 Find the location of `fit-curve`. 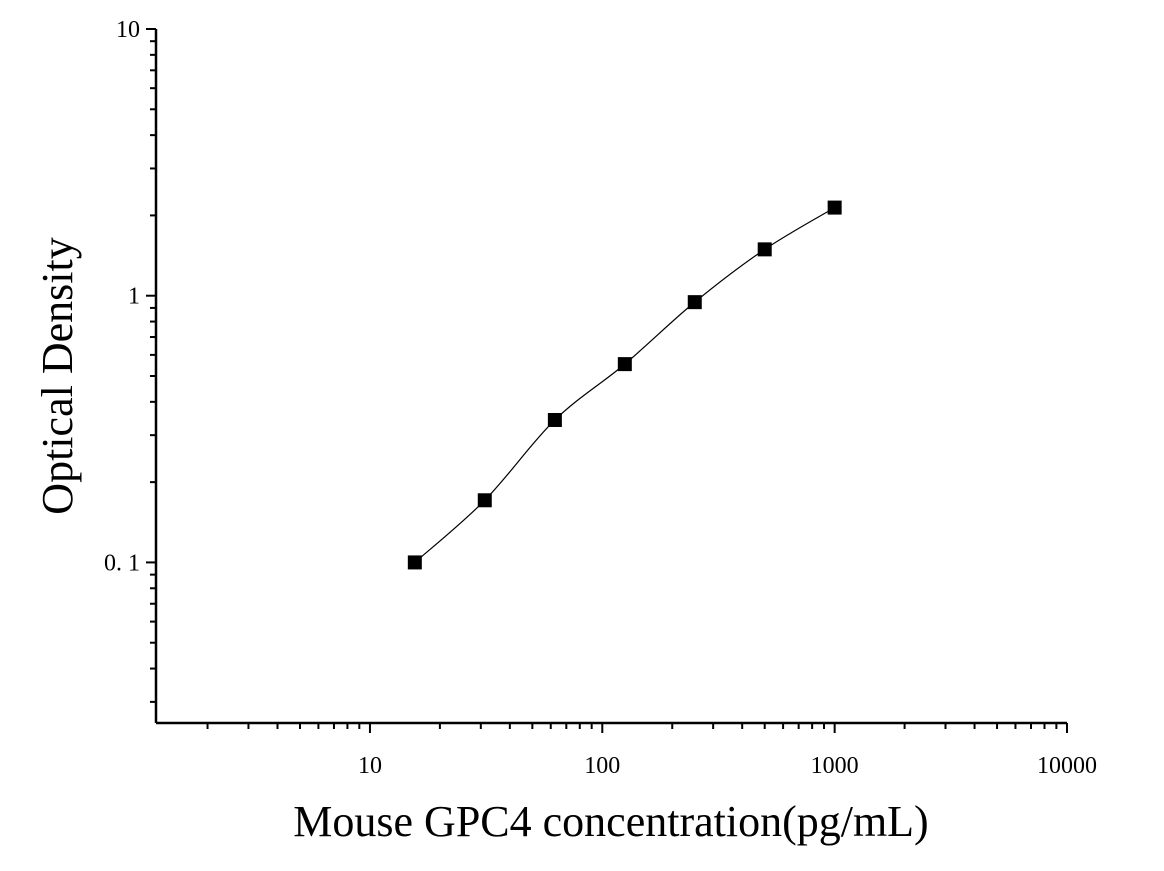

fit-curve is located at coordinates (624, 385).